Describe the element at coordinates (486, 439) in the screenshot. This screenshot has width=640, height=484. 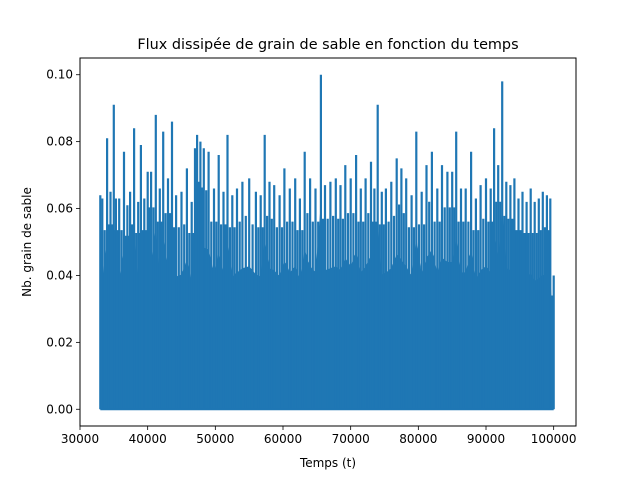
I see `x-tick-label: 90000` at that location.